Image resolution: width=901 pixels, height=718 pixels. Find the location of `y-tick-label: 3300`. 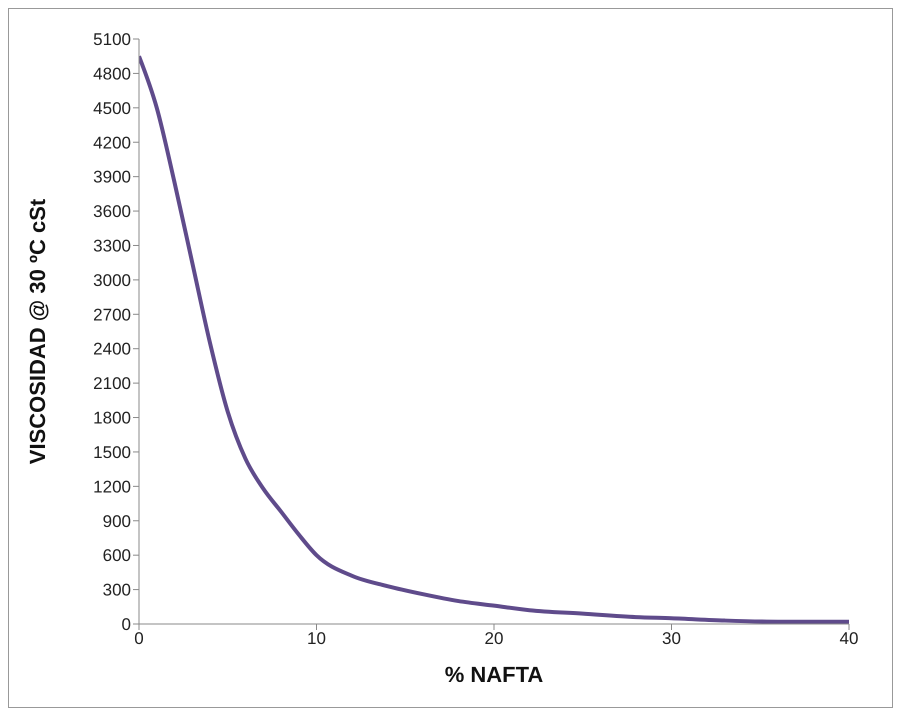

y-tick-label: 3300 is located at coordinates (112, 246).